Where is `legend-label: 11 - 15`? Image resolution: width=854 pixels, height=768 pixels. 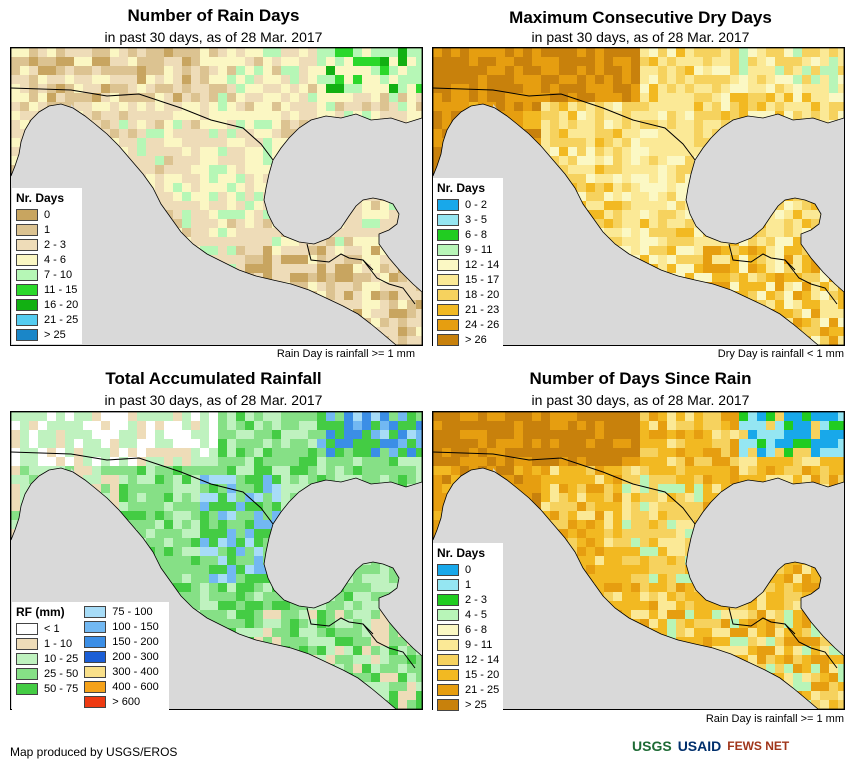
legend-label: 11 - 15 is located at coordinates (61, 289).